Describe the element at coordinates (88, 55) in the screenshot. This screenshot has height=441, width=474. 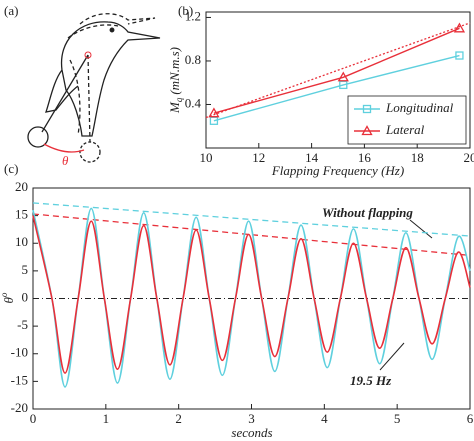
I see `pivot` at that location.